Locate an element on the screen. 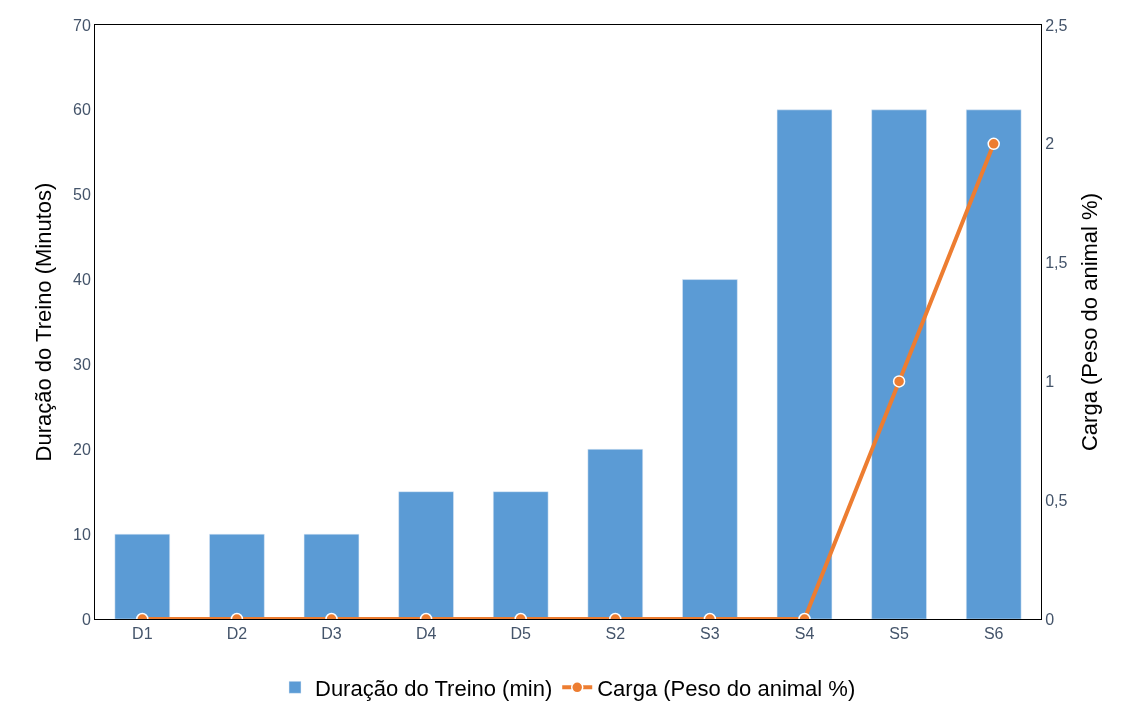 The image size is (1136, 720). y2-axis-title: Carga (Peso do animal %) is located at coordinates (1090, 322).